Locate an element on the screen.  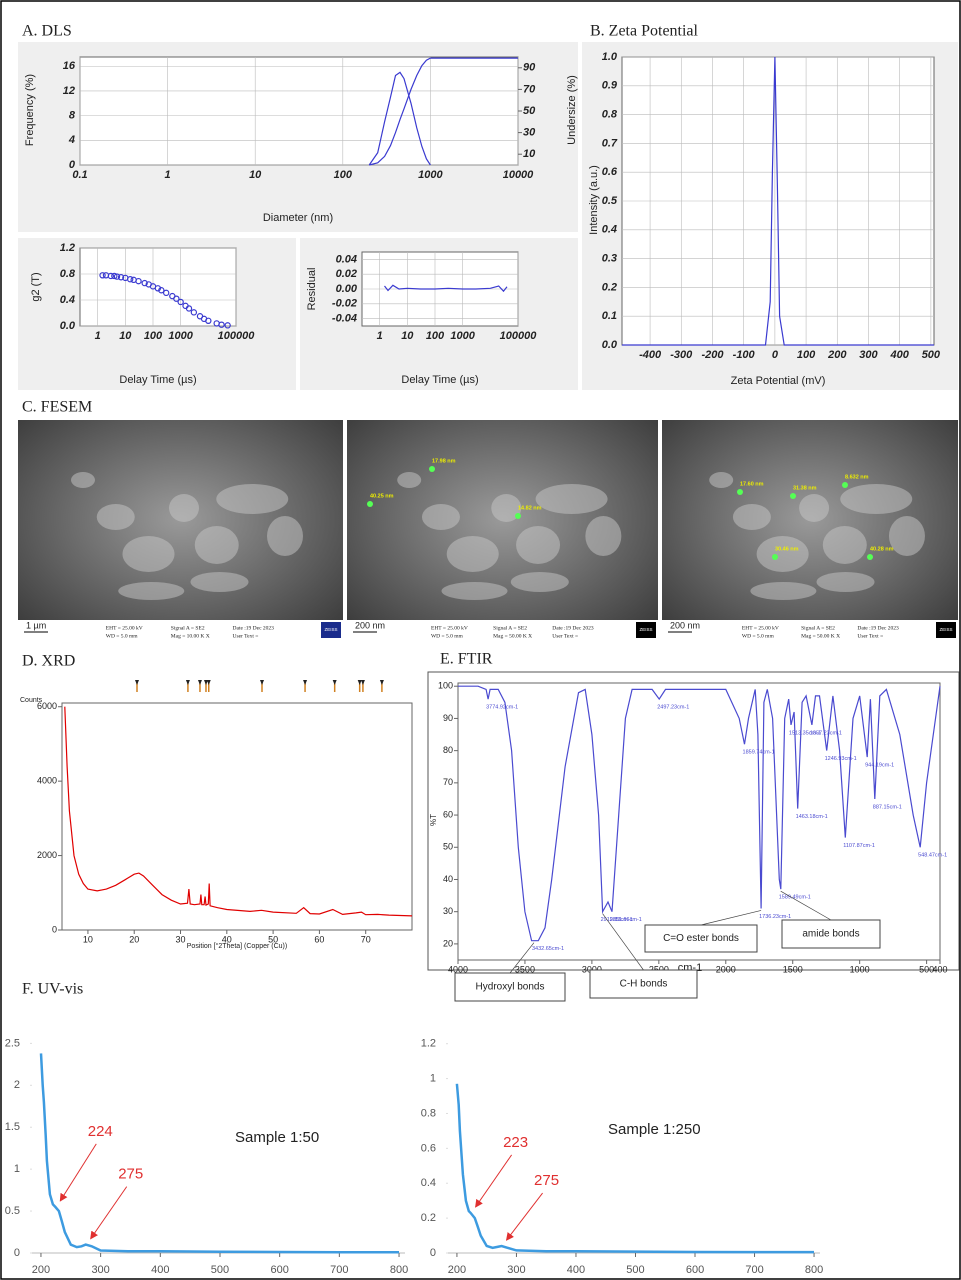
x-tick-label: 100 is located at coordinates (343, 175).